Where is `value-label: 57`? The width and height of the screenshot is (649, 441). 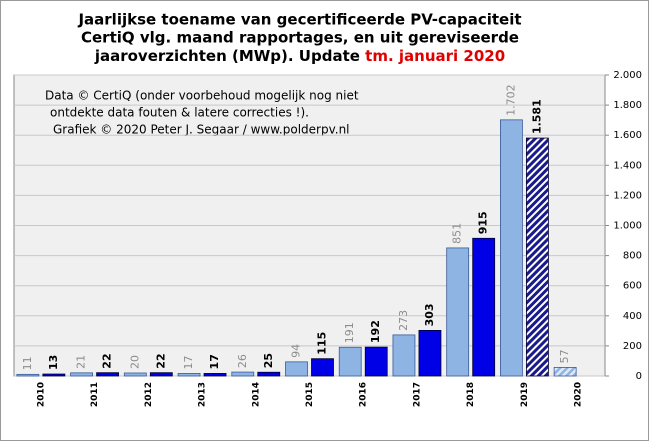 value-label: 57 is located at coordinates (564, 356).